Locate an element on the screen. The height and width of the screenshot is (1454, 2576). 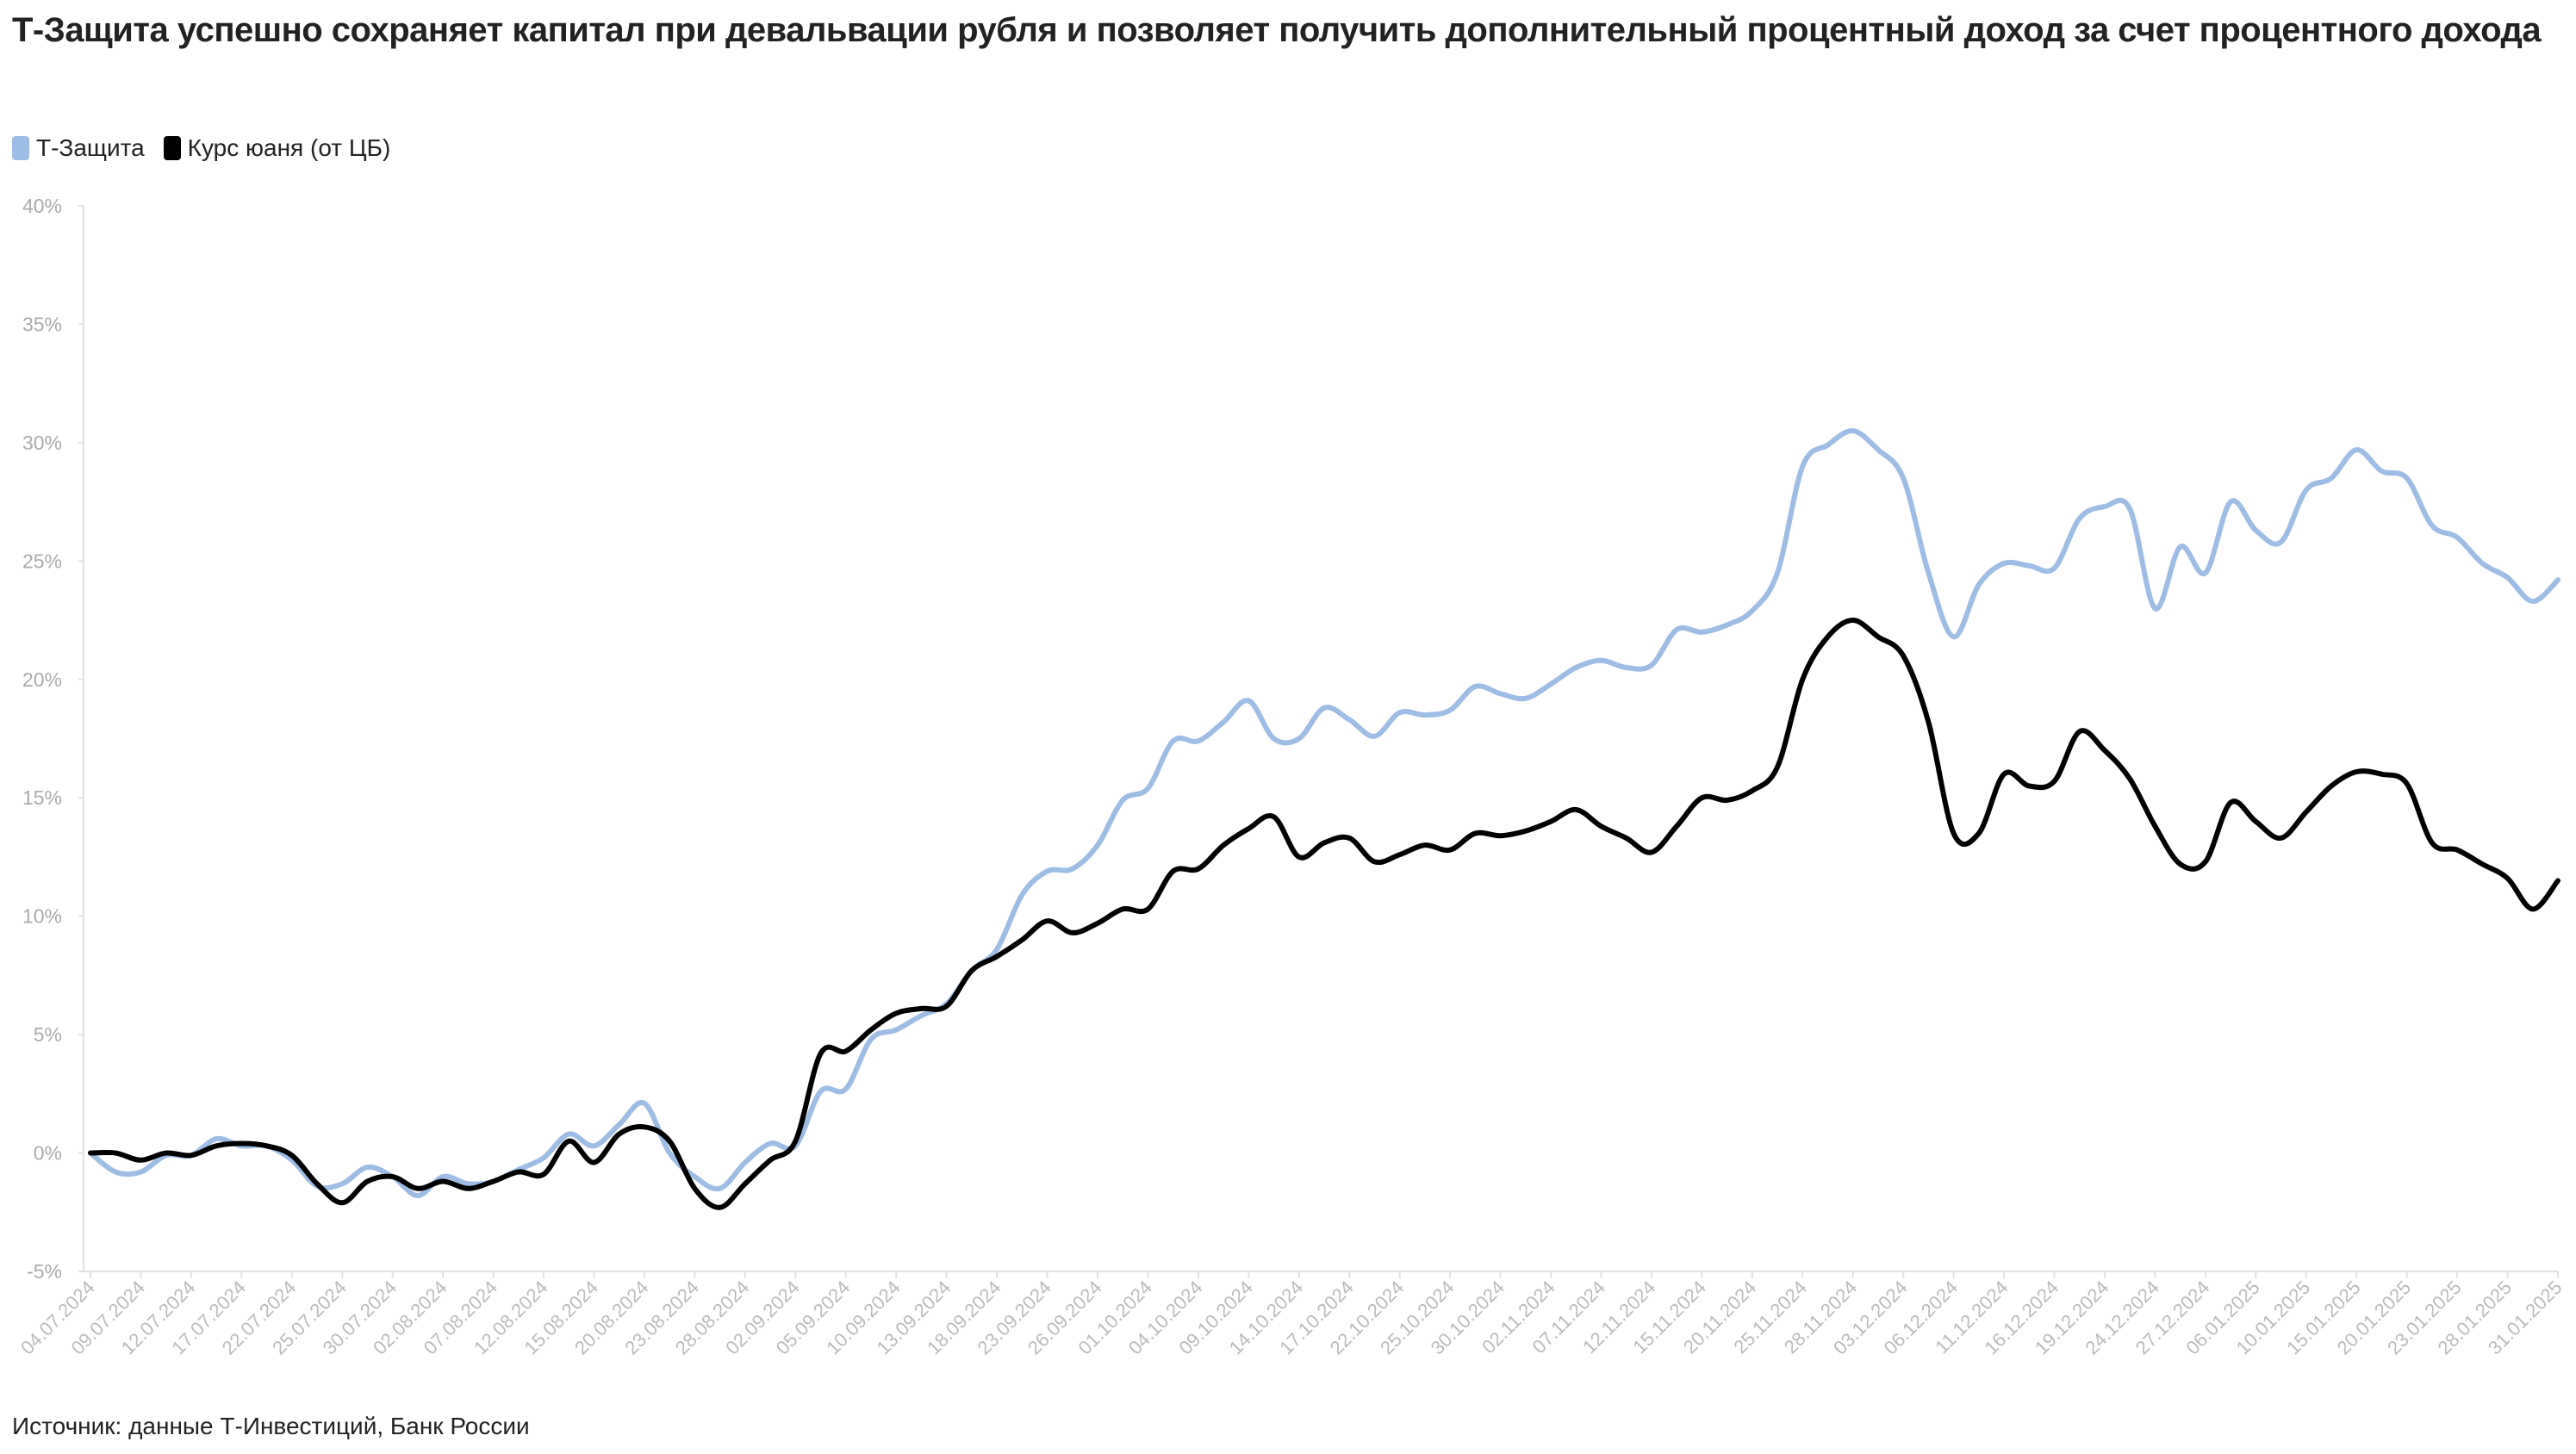
legend: Т-Защита Курс юаня (от ЦБ) is located at coordinates (201, 148).